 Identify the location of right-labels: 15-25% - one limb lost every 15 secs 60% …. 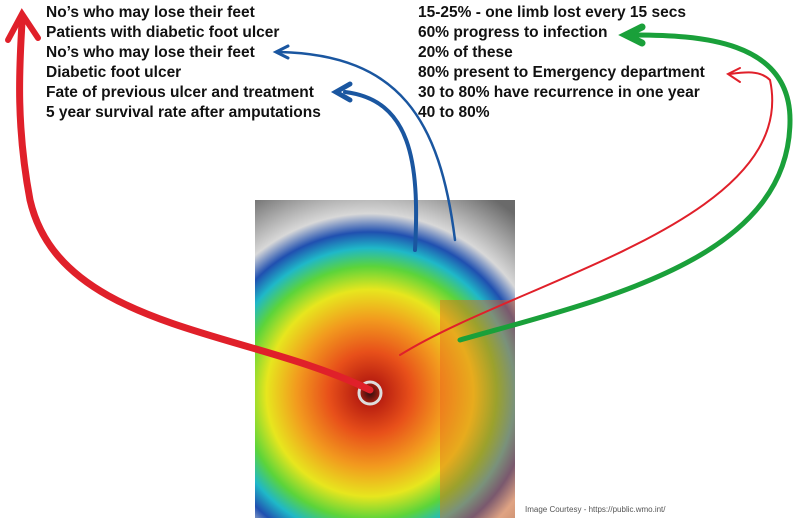
(561, 62).